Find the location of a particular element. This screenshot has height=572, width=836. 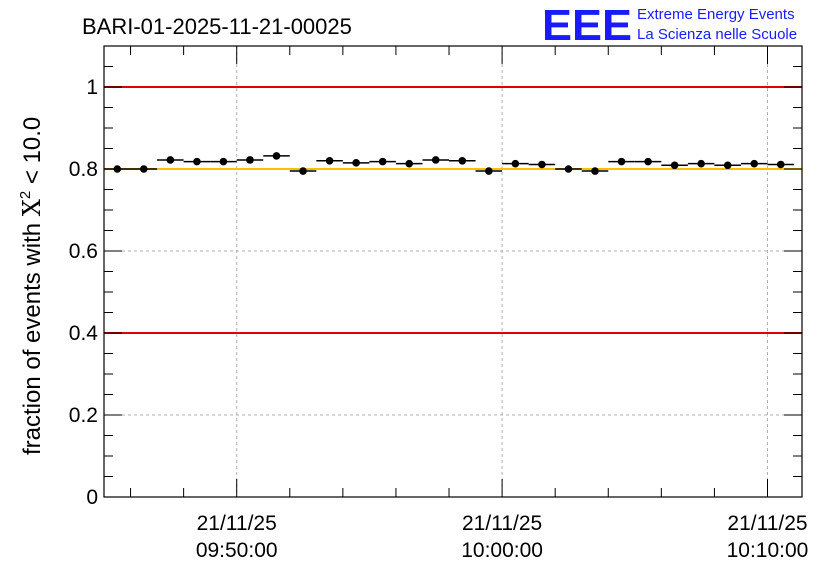

data-series is located at coordinates (449, 163).